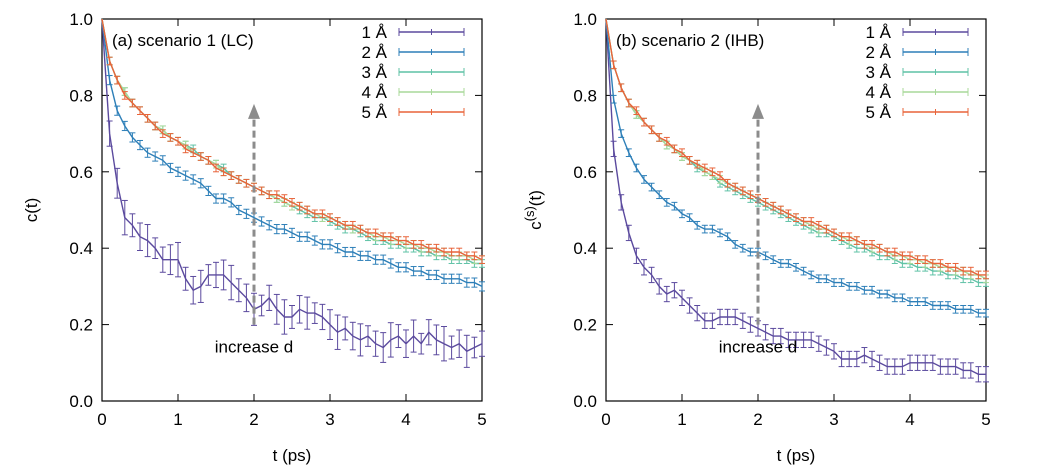  I want to click on y-axis-label: c(s)(t), so click(533, 210).